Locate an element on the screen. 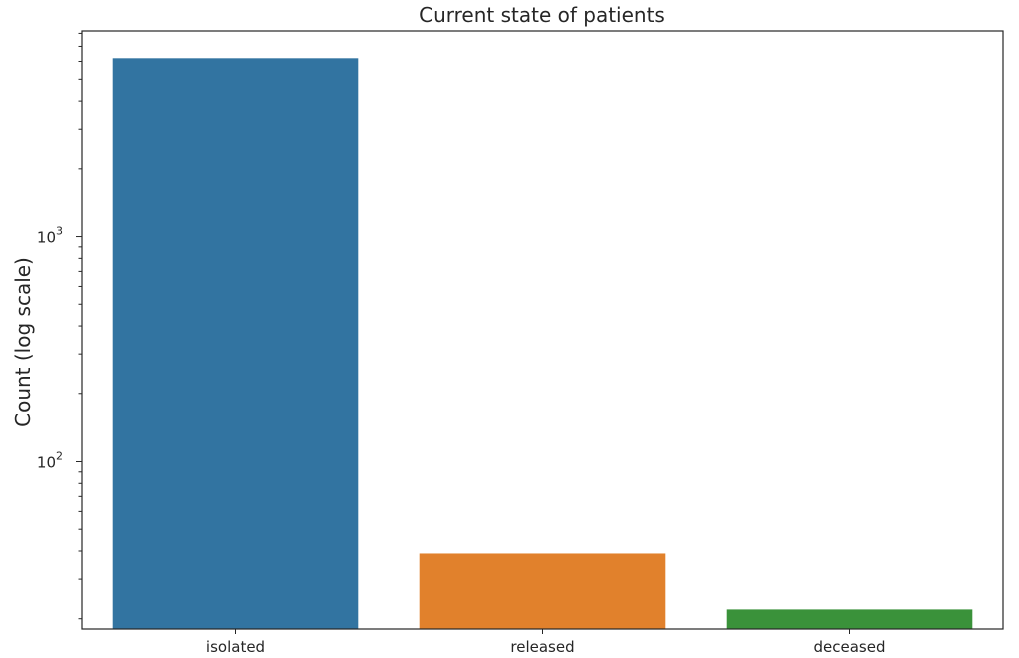 This screenshot has width=1019, height=658. y-axis-label: Count (log scale) is located at coordinates (23, 342).